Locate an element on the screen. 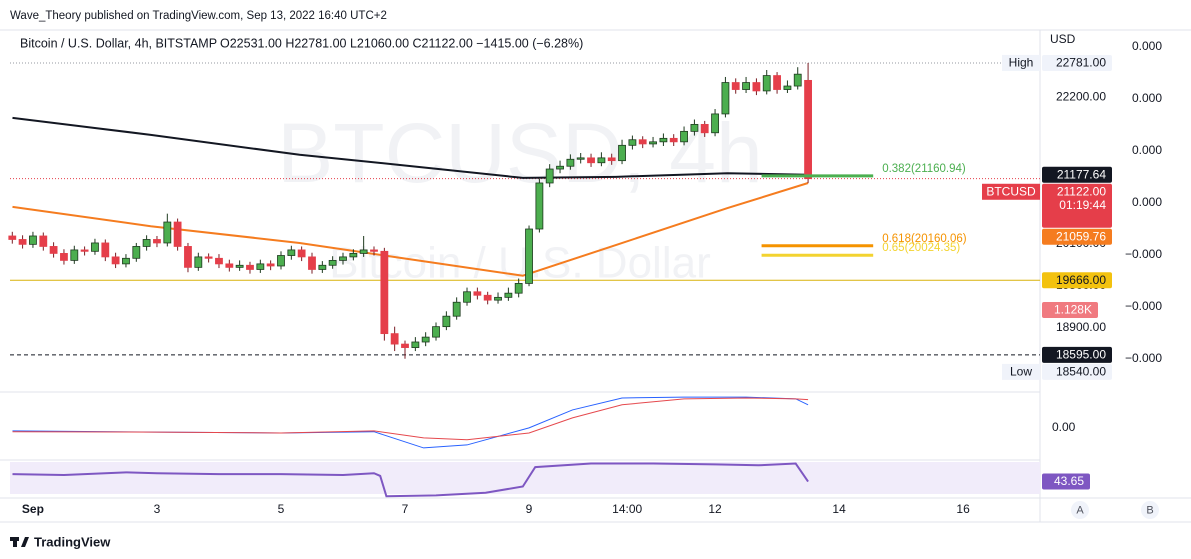  currency: USD is located at coordinates (1063, 39).